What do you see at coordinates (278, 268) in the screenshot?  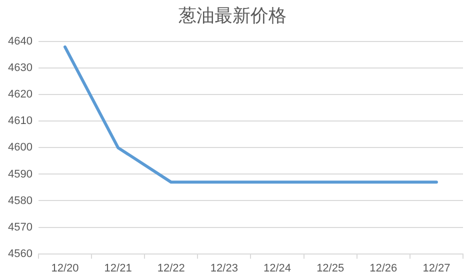 I see `x-tick-label: 12/24` at bounding box center [278, 268].